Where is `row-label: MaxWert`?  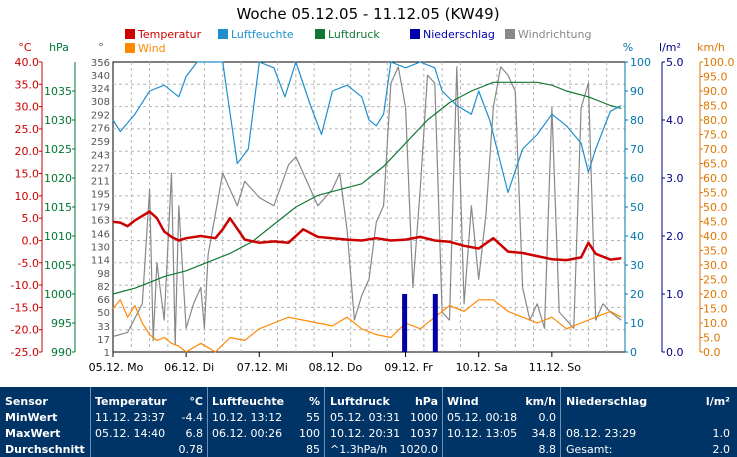
row-label: MaxWert is located at coordinates (33, 433).